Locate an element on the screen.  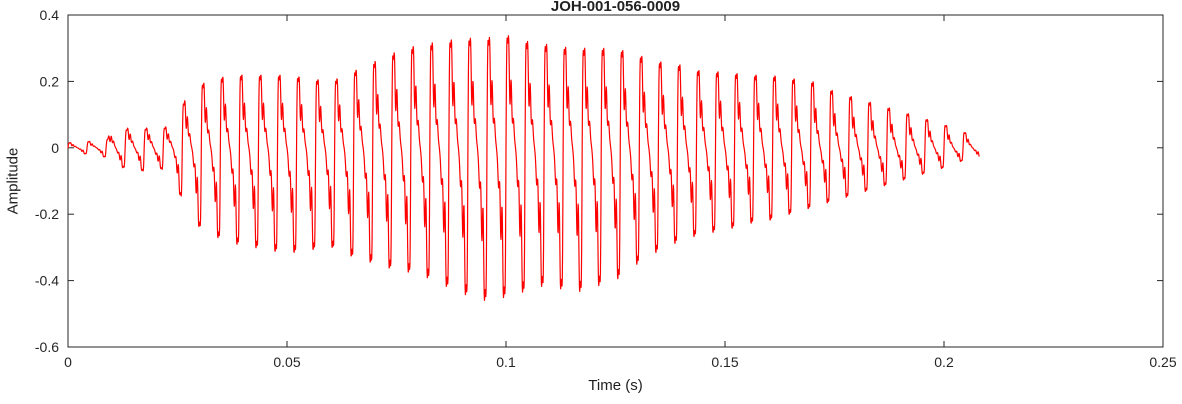
x-tick-label: 0.15 is located at coordinates (724, 362).